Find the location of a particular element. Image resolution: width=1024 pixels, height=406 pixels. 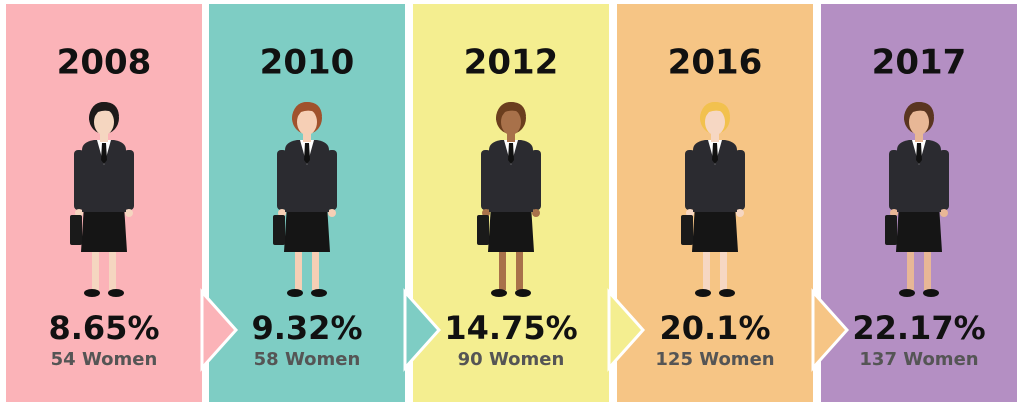

percentage: 9.32% is located at coordinates (306, 328).